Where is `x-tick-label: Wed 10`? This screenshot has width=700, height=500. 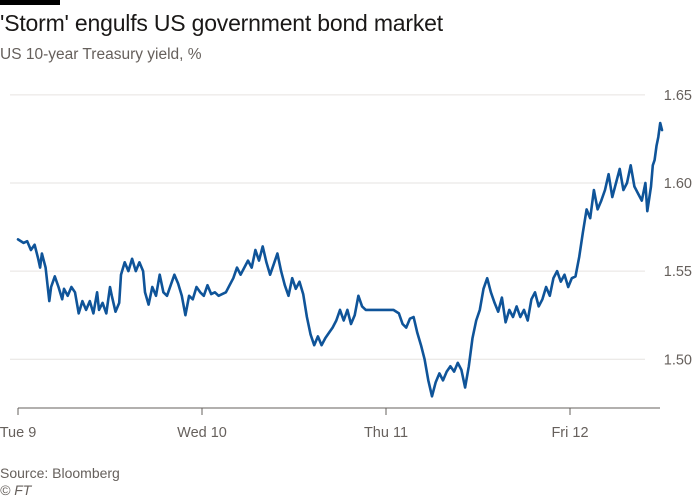 x-tick-label: Wed 10 is located at coordinates (202, 433).